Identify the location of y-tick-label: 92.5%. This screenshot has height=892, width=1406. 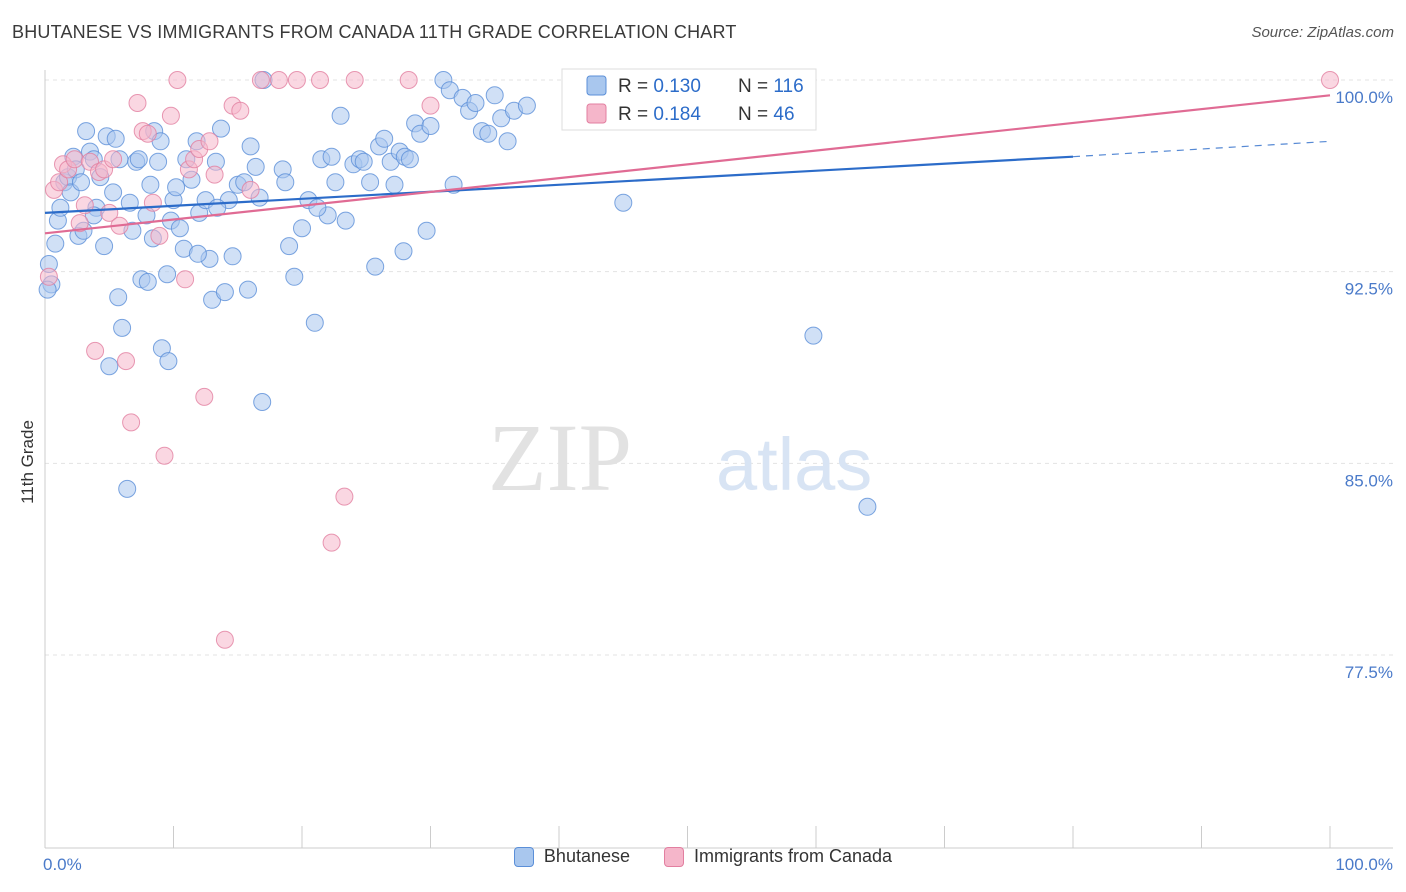
(1369, 289).